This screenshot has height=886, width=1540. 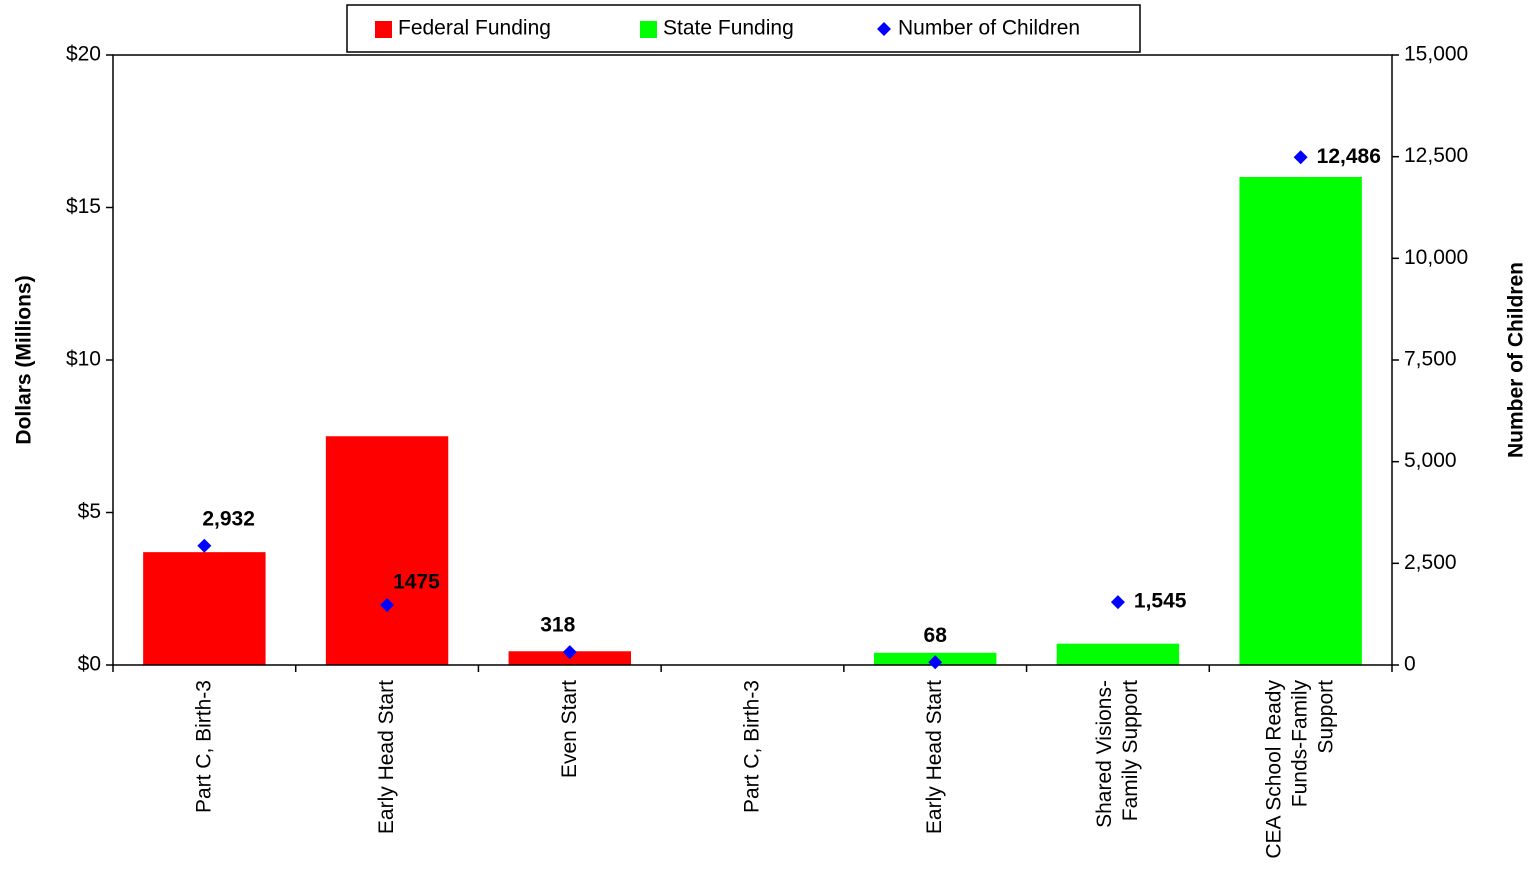 What do you see at coordinates (1160, 601) in the screenshot?
I see `data-label: 1,545` at bounding box center [1160, 601].